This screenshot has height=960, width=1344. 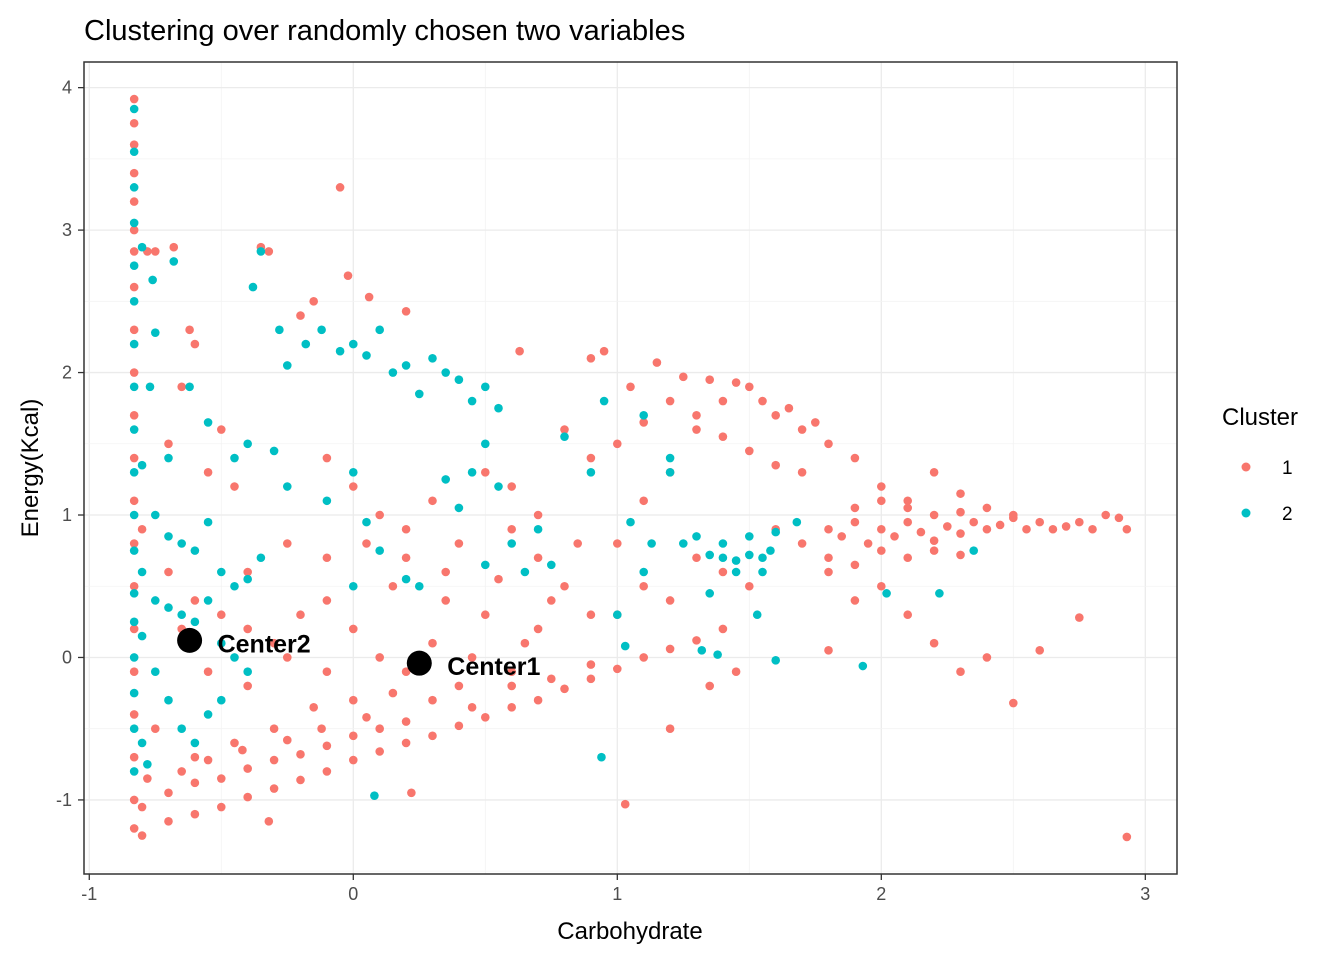 I want to click on y-tick-label: 0, so click(x=67, y=657).